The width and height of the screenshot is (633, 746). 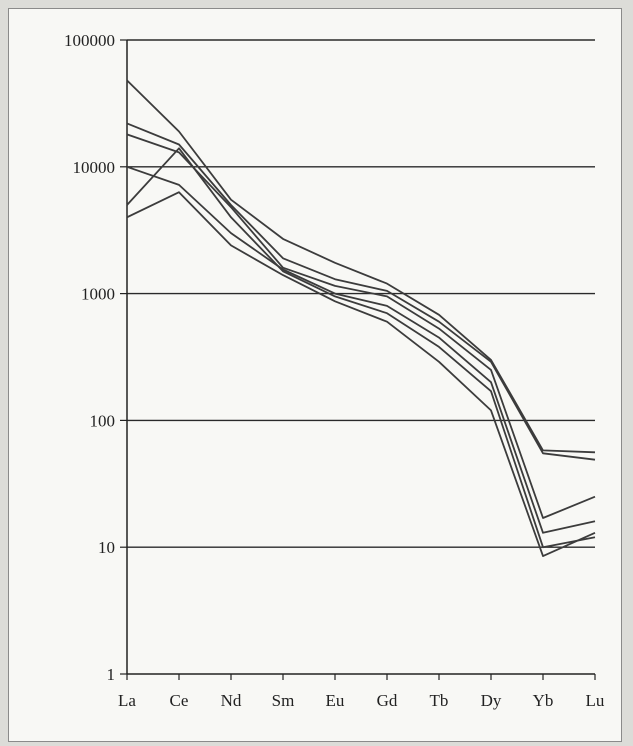 I want to click on x-tick-label: Tb, so click(x=439, y=700).